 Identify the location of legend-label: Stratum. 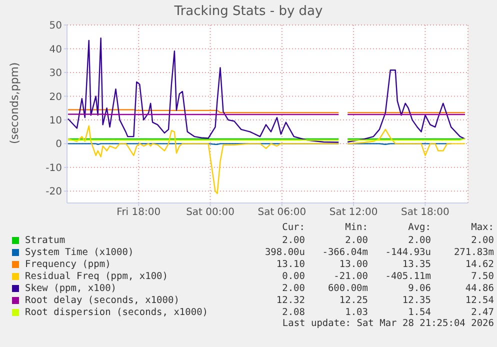
(45, 240).